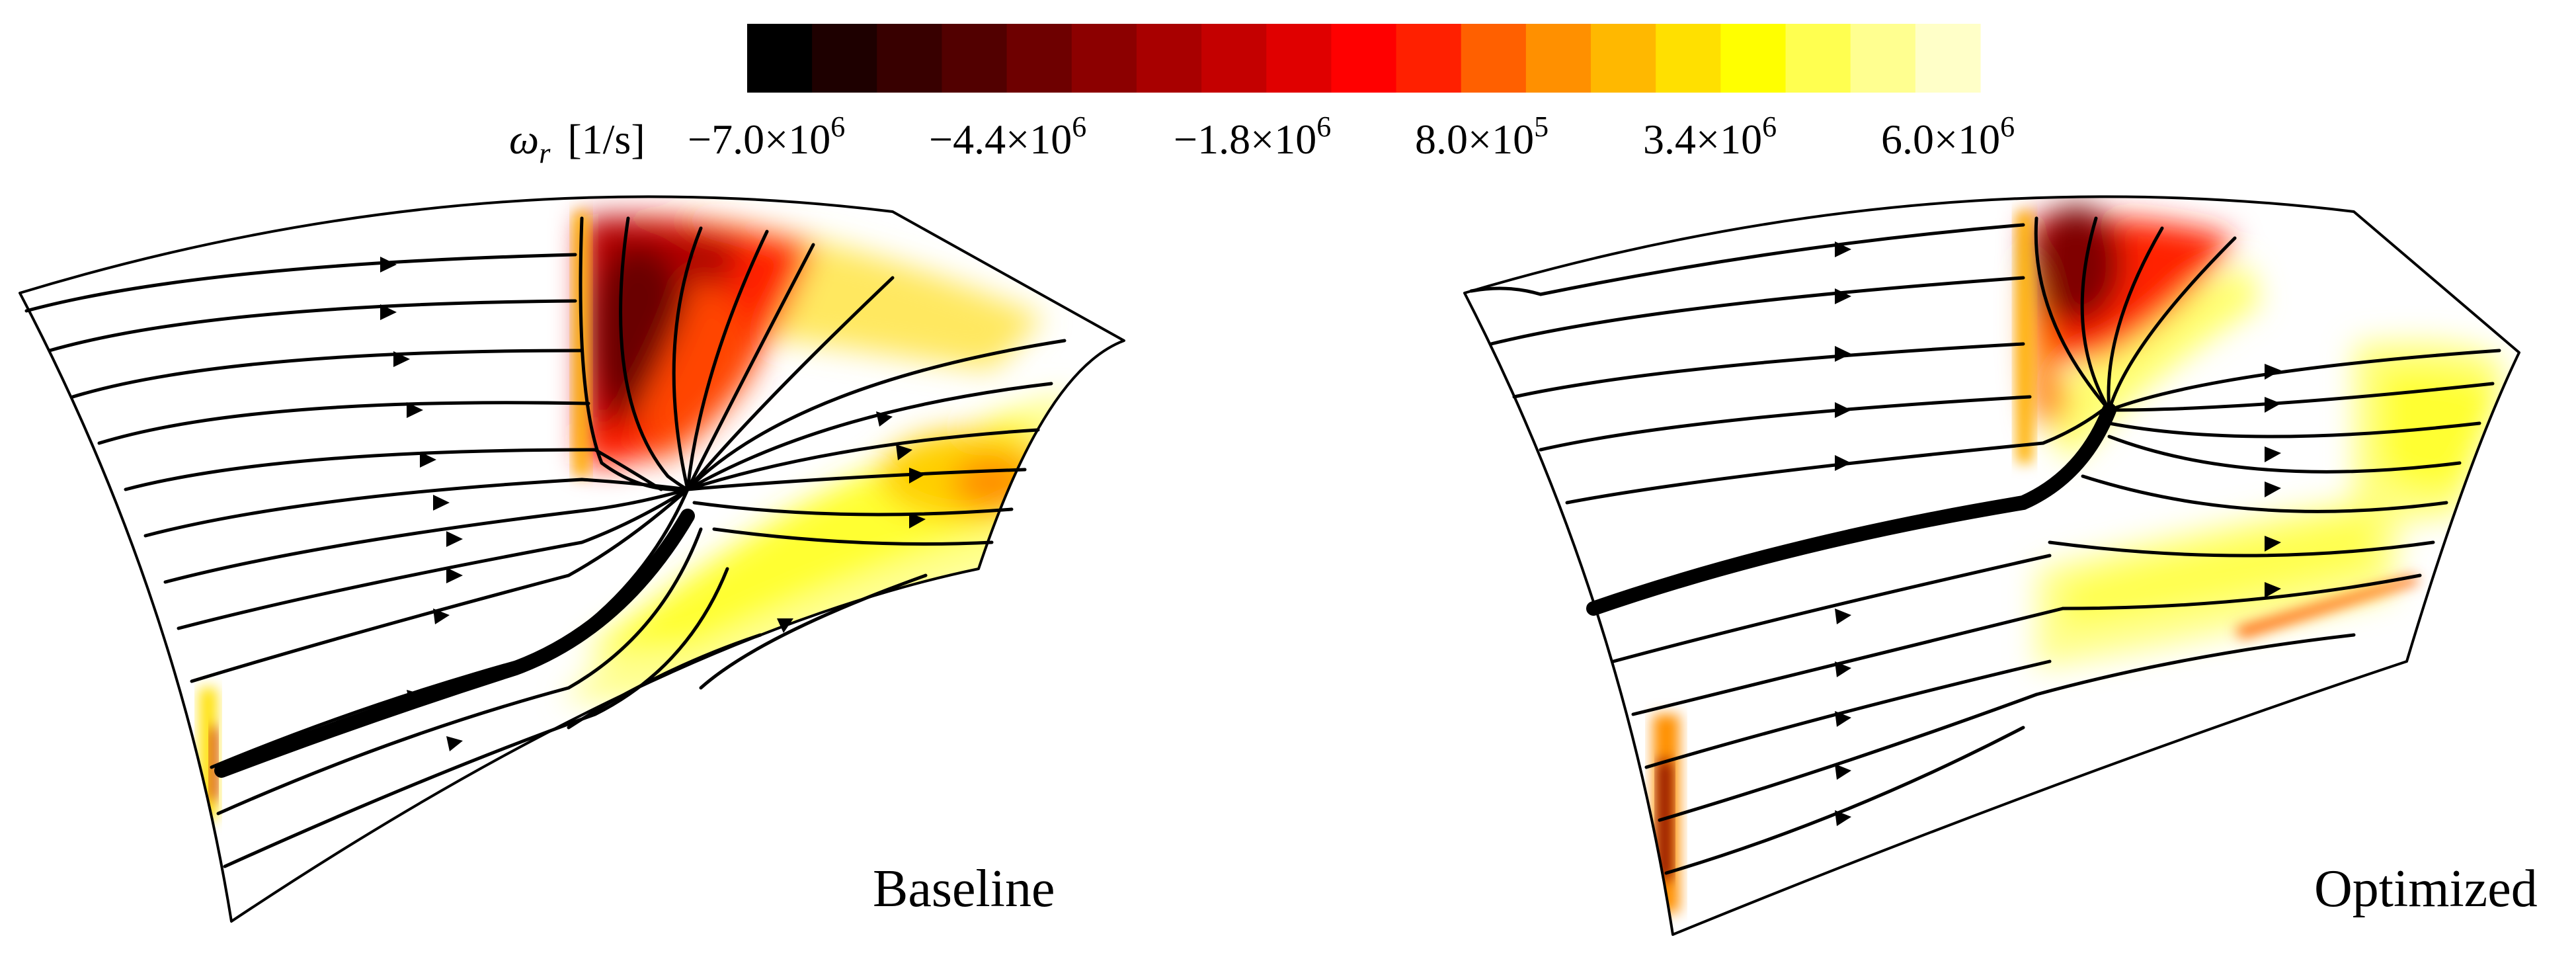  What do you see at coordinates (524, 139) in the screenshot?
I see `colorbar-symbol: ω` at bounding box center [524, 139].